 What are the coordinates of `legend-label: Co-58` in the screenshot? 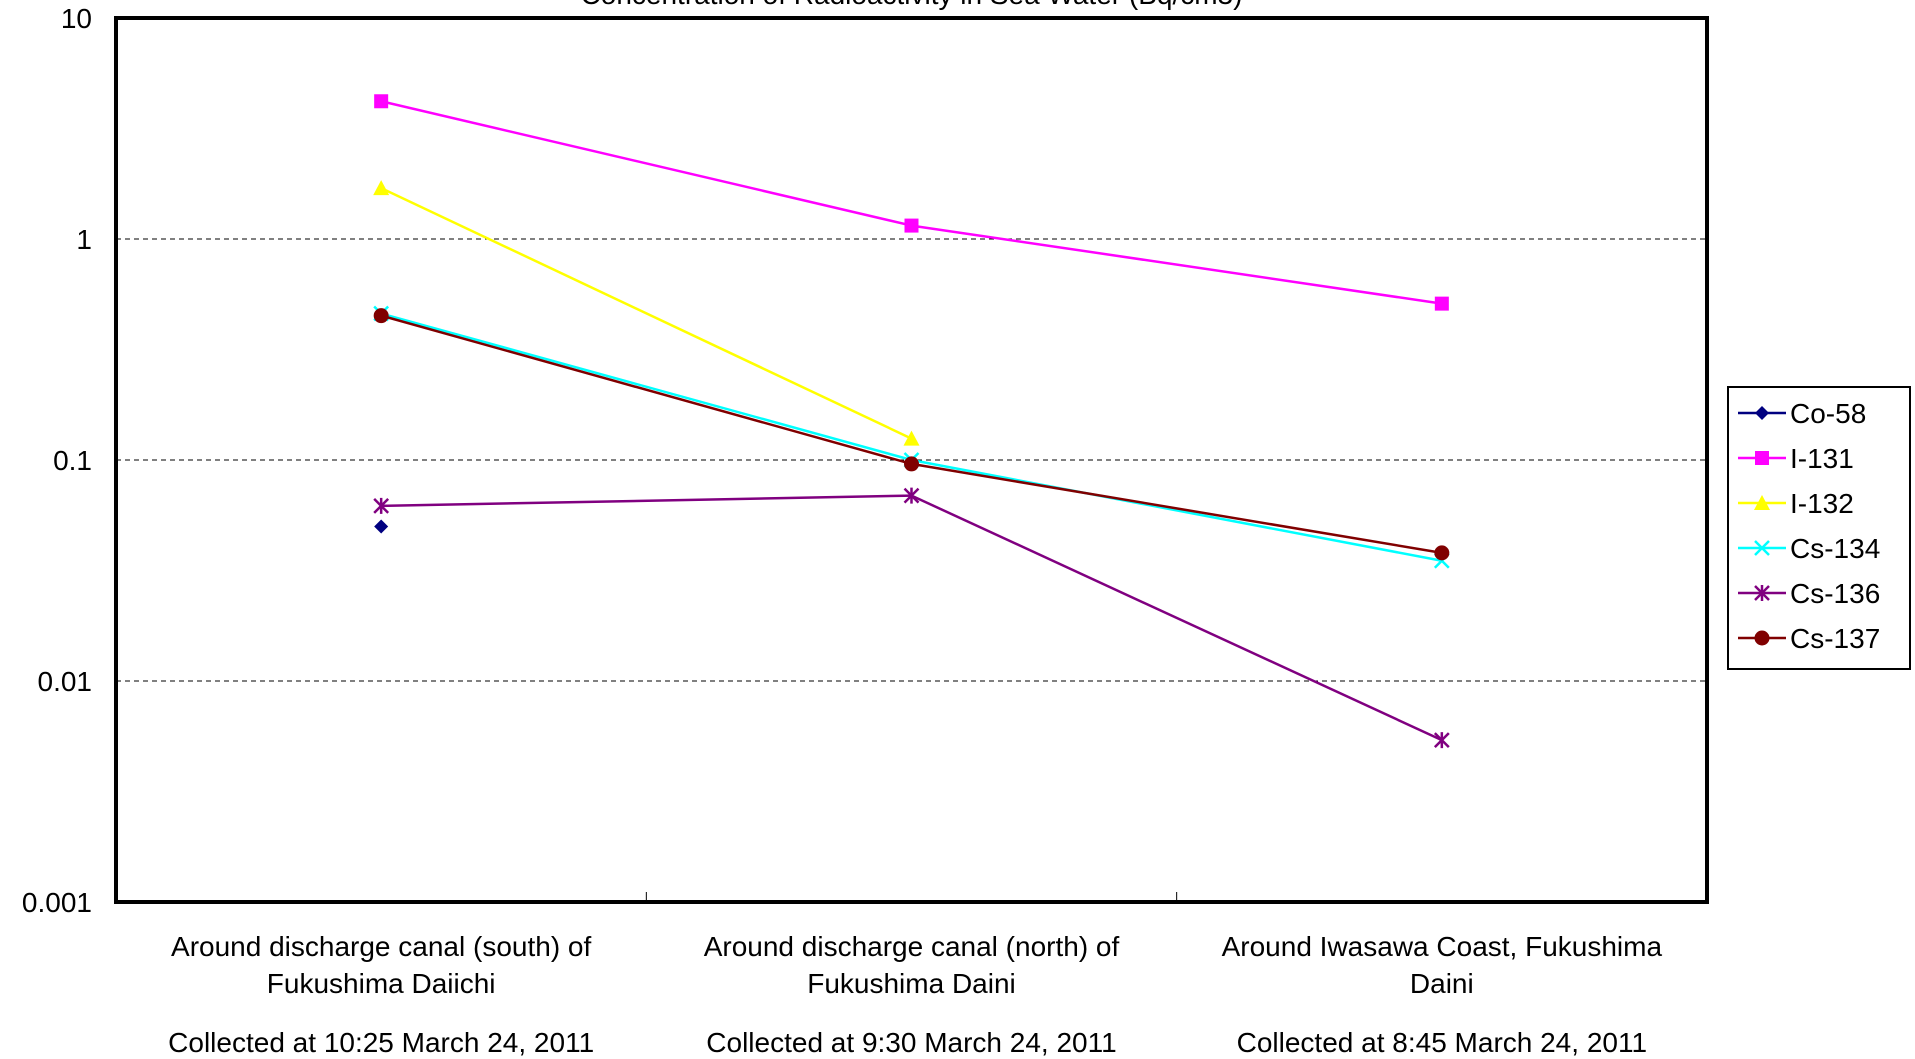 It's located at (1828, 413).